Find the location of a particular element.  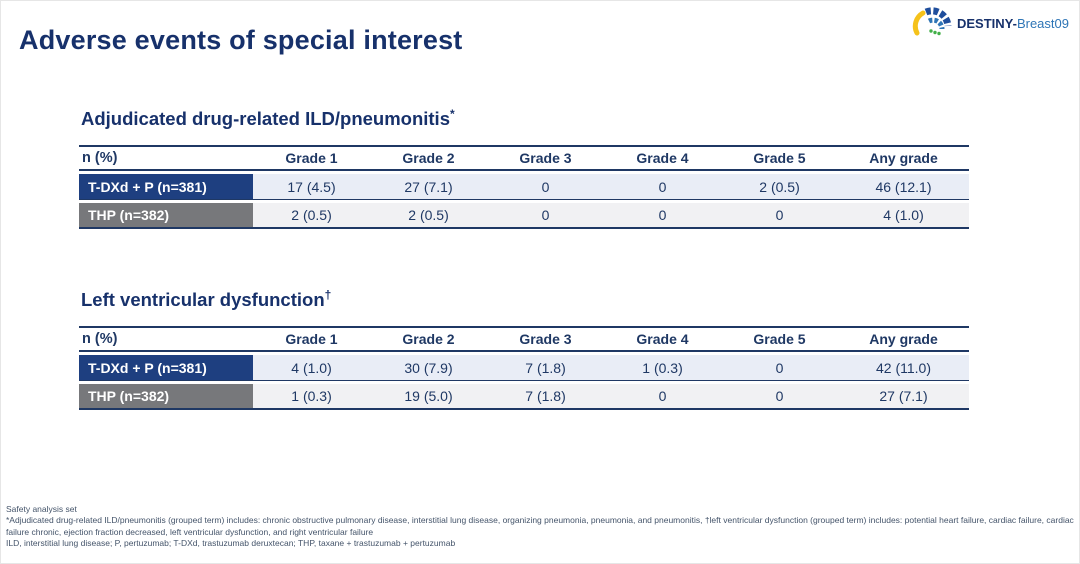

table-title-ild-suffix: * is located at coordinates (452, 114).